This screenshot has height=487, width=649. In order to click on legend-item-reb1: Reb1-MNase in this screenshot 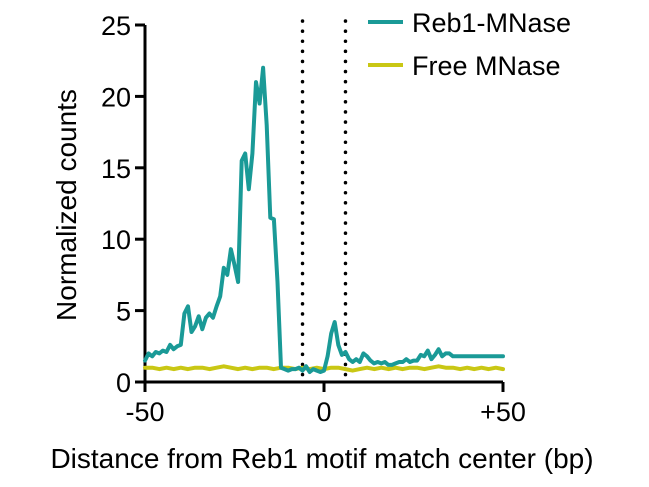, I will do `click(469, 23)`.